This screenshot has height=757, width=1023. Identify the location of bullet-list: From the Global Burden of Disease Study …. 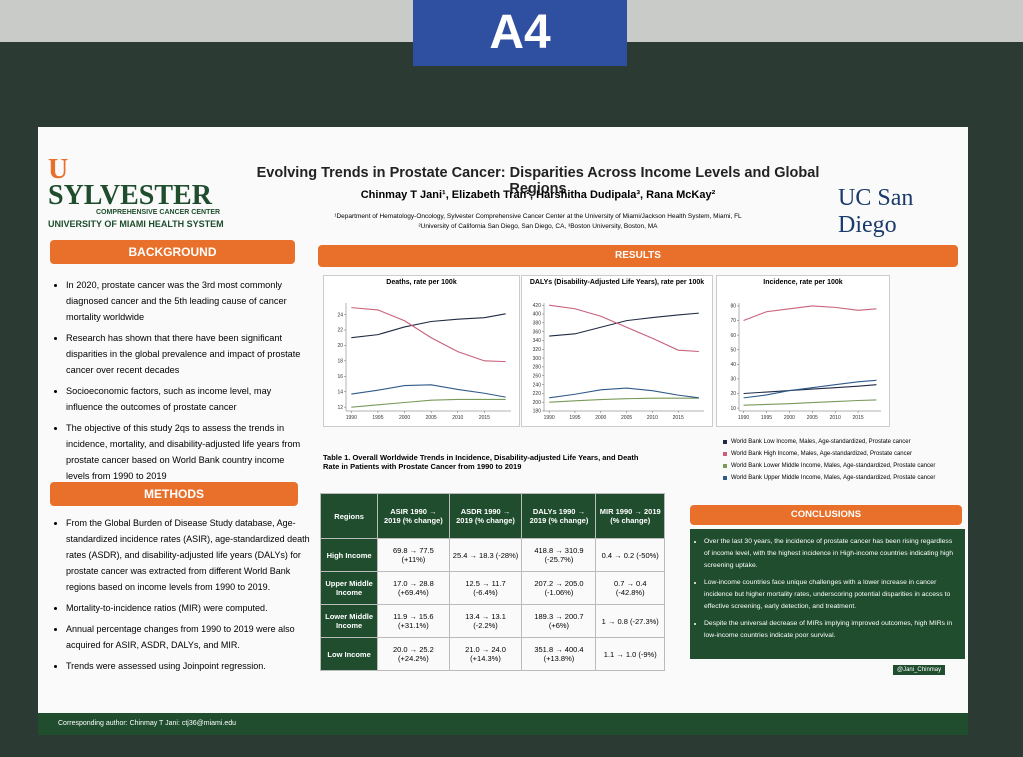
(181, 597).